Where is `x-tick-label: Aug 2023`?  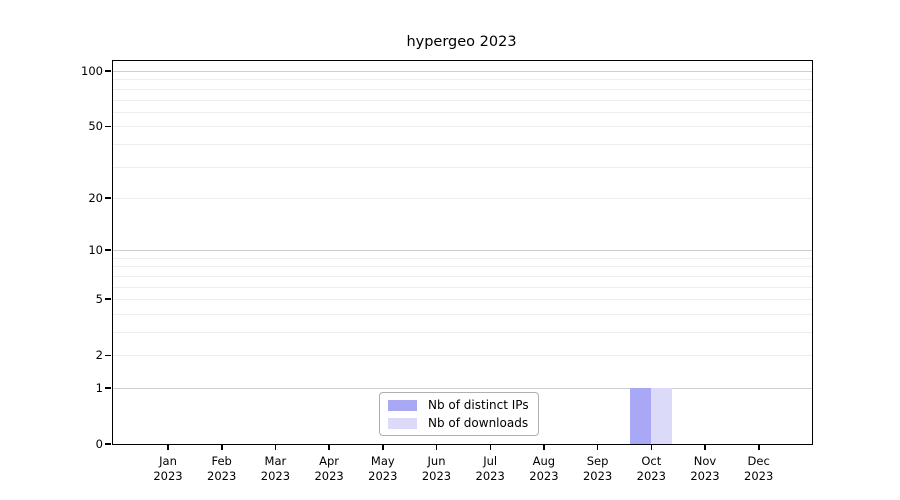
x-tick-label: Aug 2023 is located at coordinates (544, 469).